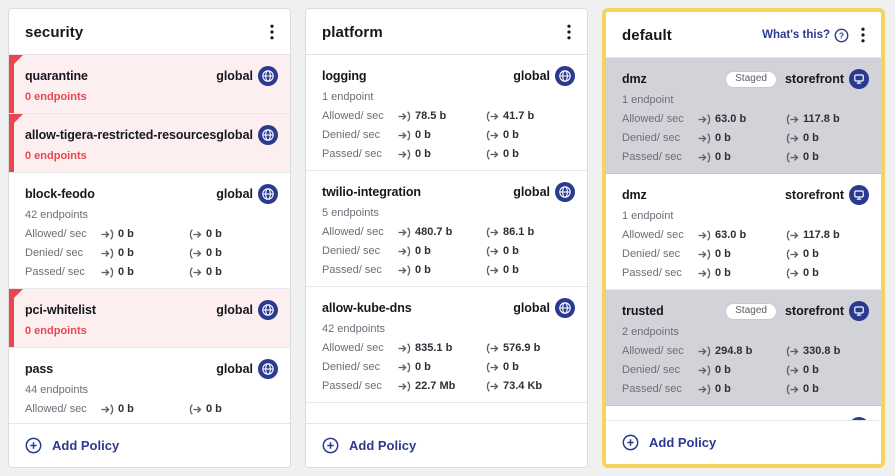 Image resolution: width=895 pixels, height=476 pixels. I want to click on stat-ingress: 835.1 b, so click(442, 348).